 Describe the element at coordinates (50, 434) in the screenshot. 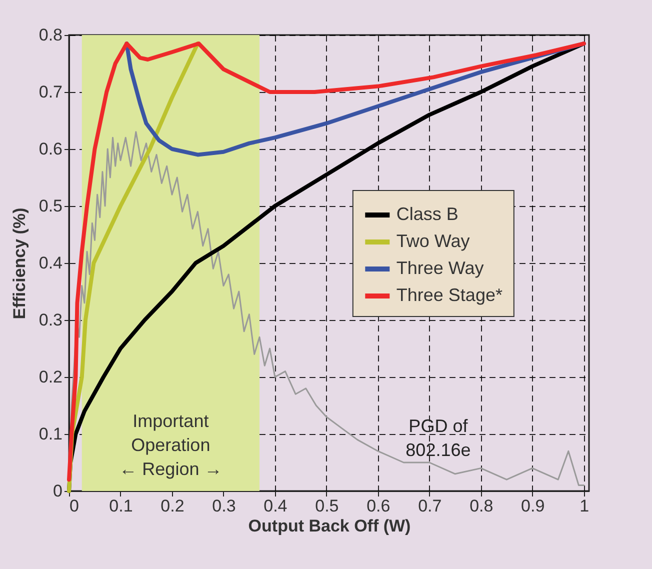

I see `y-tick-label: 0.1` at that location.